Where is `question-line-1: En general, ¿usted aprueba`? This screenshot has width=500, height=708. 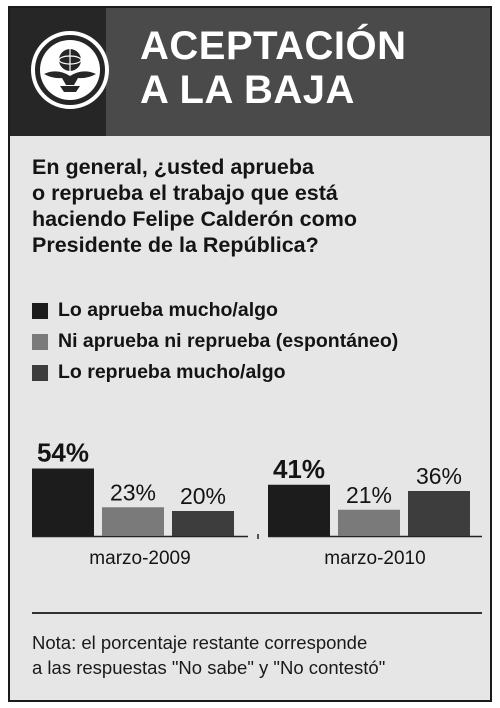 question-line-1: En general, ¿usted aprueba is located at coordinates (173, 167).